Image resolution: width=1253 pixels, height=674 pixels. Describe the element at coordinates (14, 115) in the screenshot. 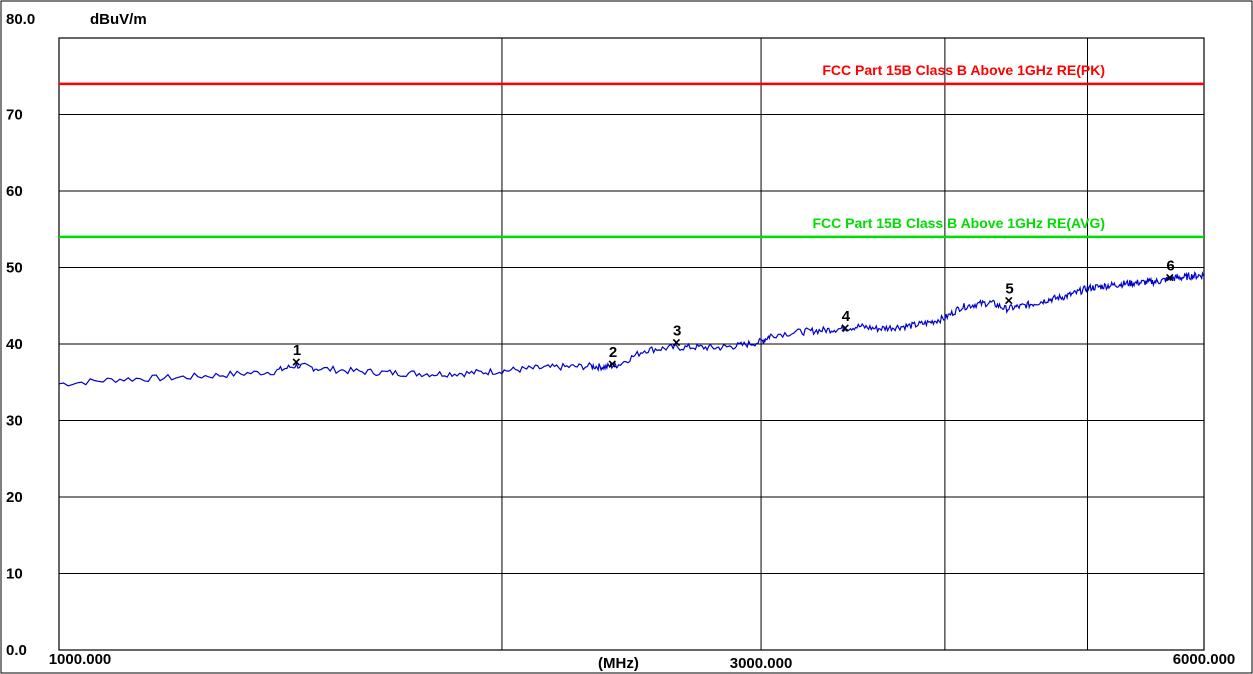

I see `y-tick-label: 70` at that location.